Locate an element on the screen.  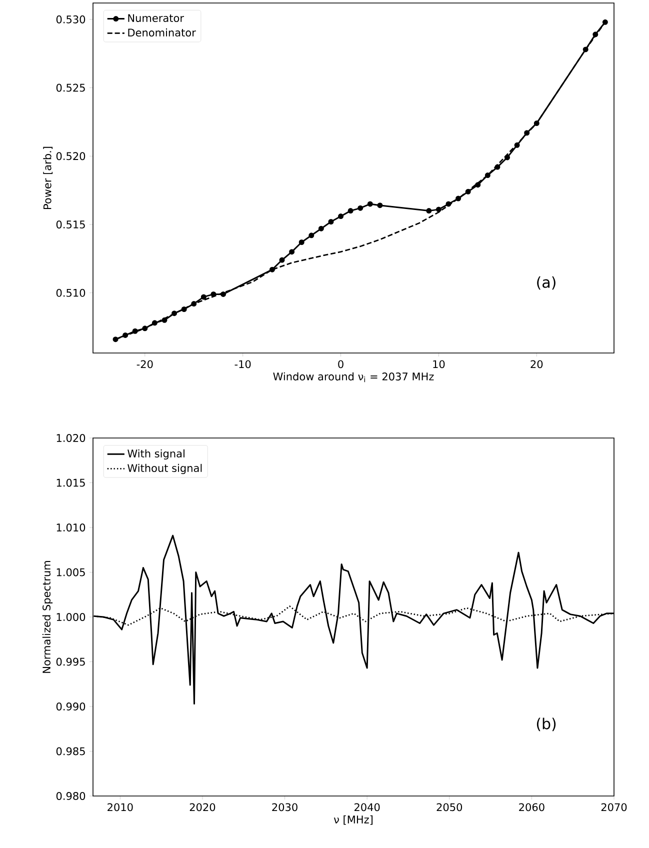
annotation: (a) is located at coordinates (546, 283).